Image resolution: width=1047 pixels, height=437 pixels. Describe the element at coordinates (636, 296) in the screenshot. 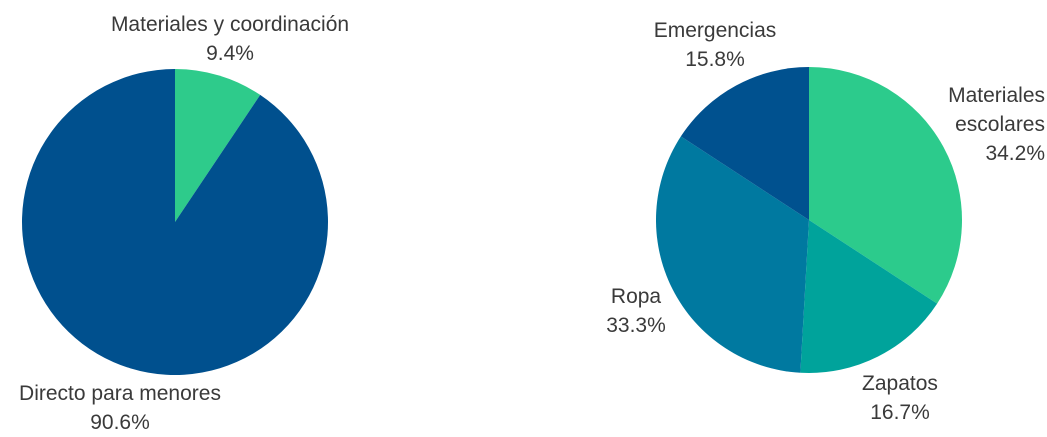

I see `category-name: Ropa` at that location.